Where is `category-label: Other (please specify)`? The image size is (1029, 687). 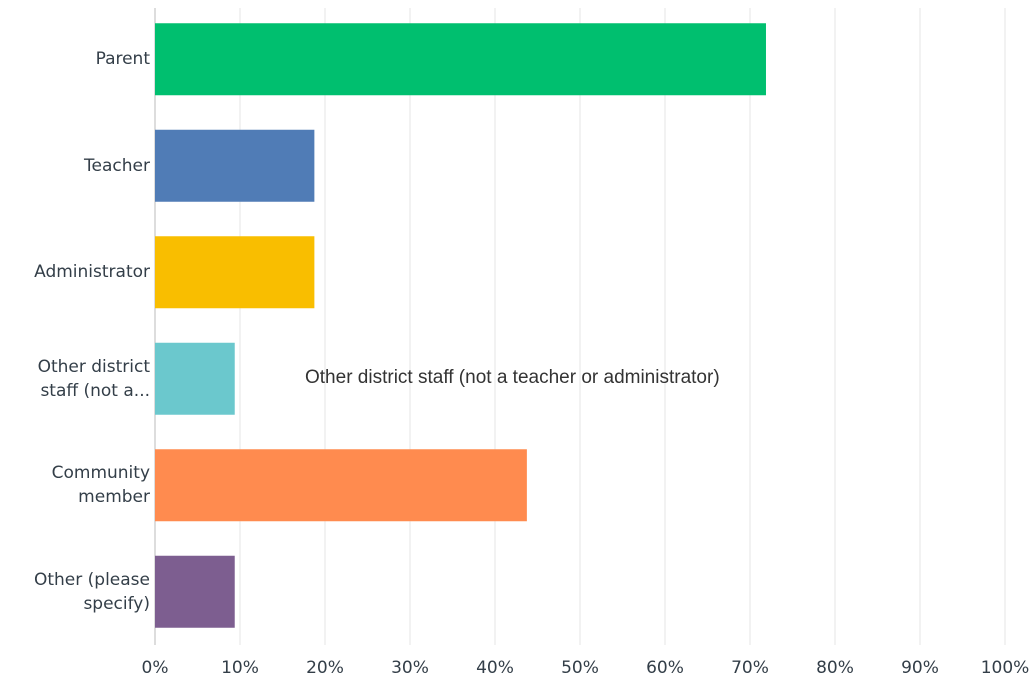 category-label: Other (please specify) is located at coordinates (91, 591).